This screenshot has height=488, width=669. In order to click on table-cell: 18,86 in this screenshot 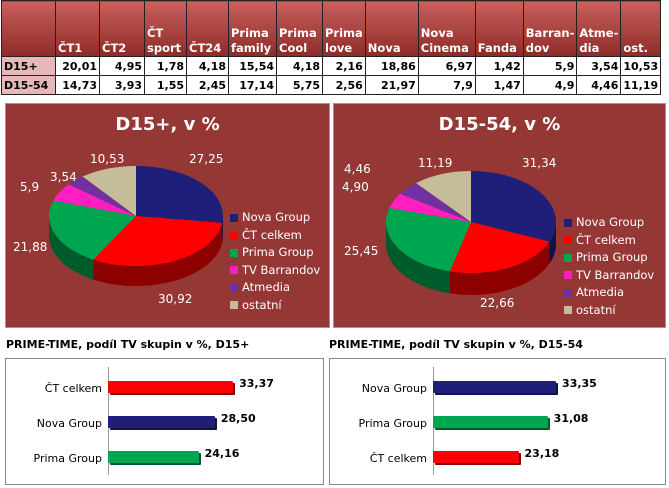, I will do `click(391, 66)`.